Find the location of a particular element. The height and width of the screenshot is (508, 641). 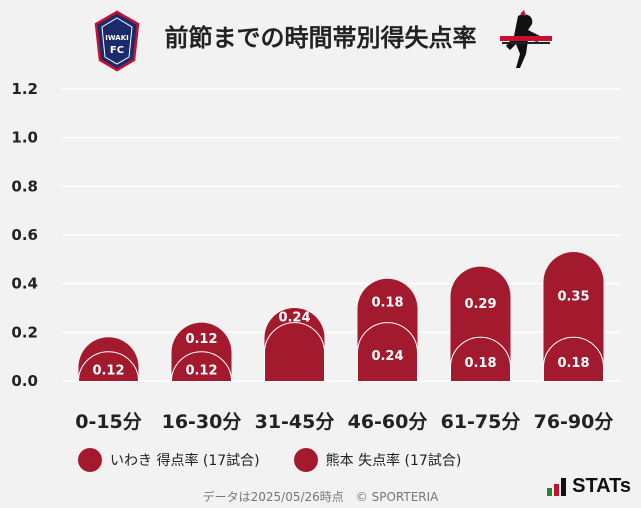

legend-swatch-home is located at coordinates (90, 460).